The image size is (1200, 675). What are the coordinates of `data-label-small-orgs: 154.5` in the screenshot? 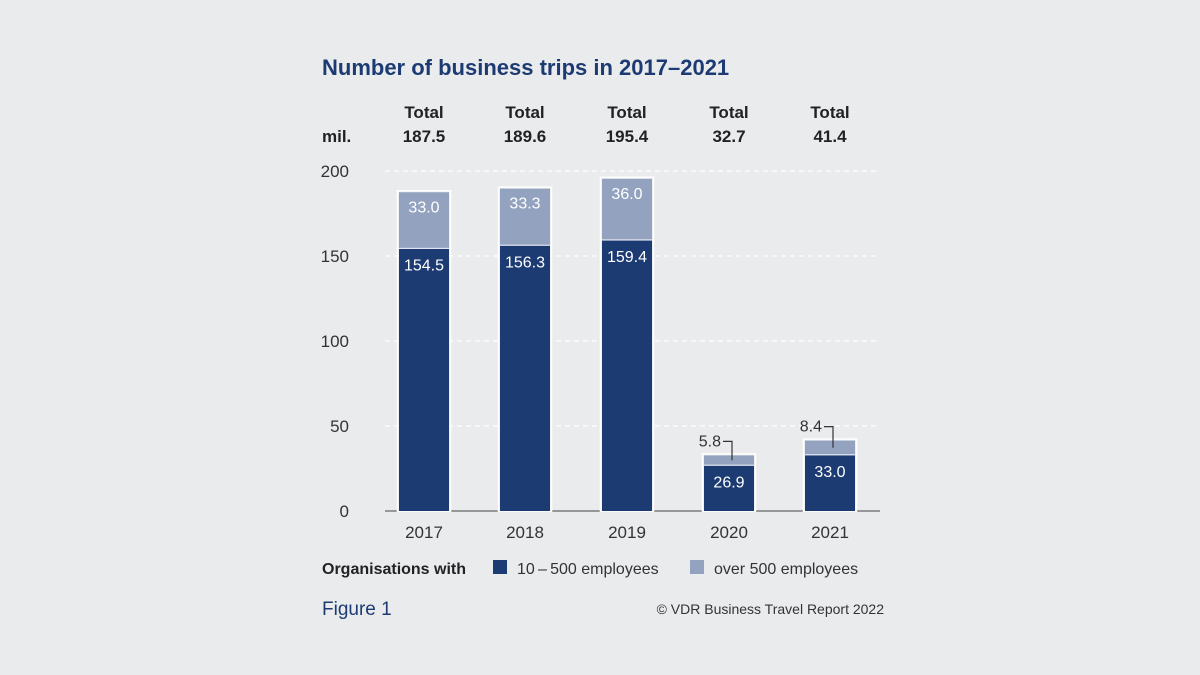 It's located at (424, 265).